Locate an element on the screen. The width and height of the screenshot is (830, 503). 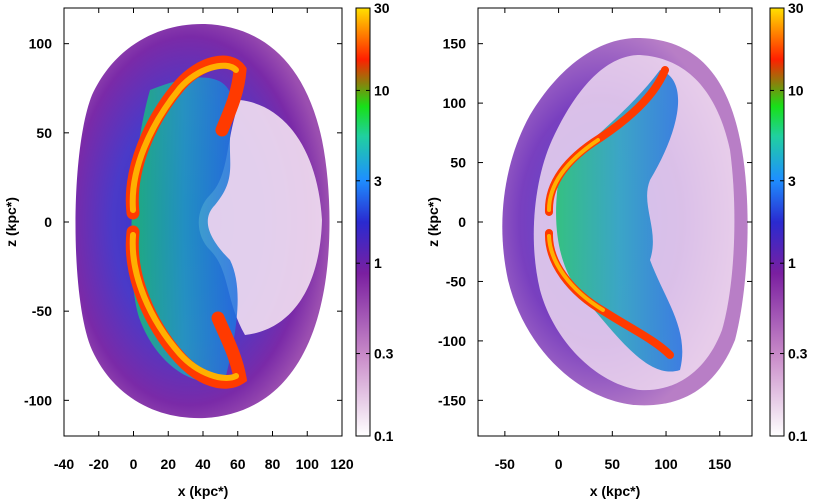
x-tick-label: 150 is located at coordinates (720, 464).